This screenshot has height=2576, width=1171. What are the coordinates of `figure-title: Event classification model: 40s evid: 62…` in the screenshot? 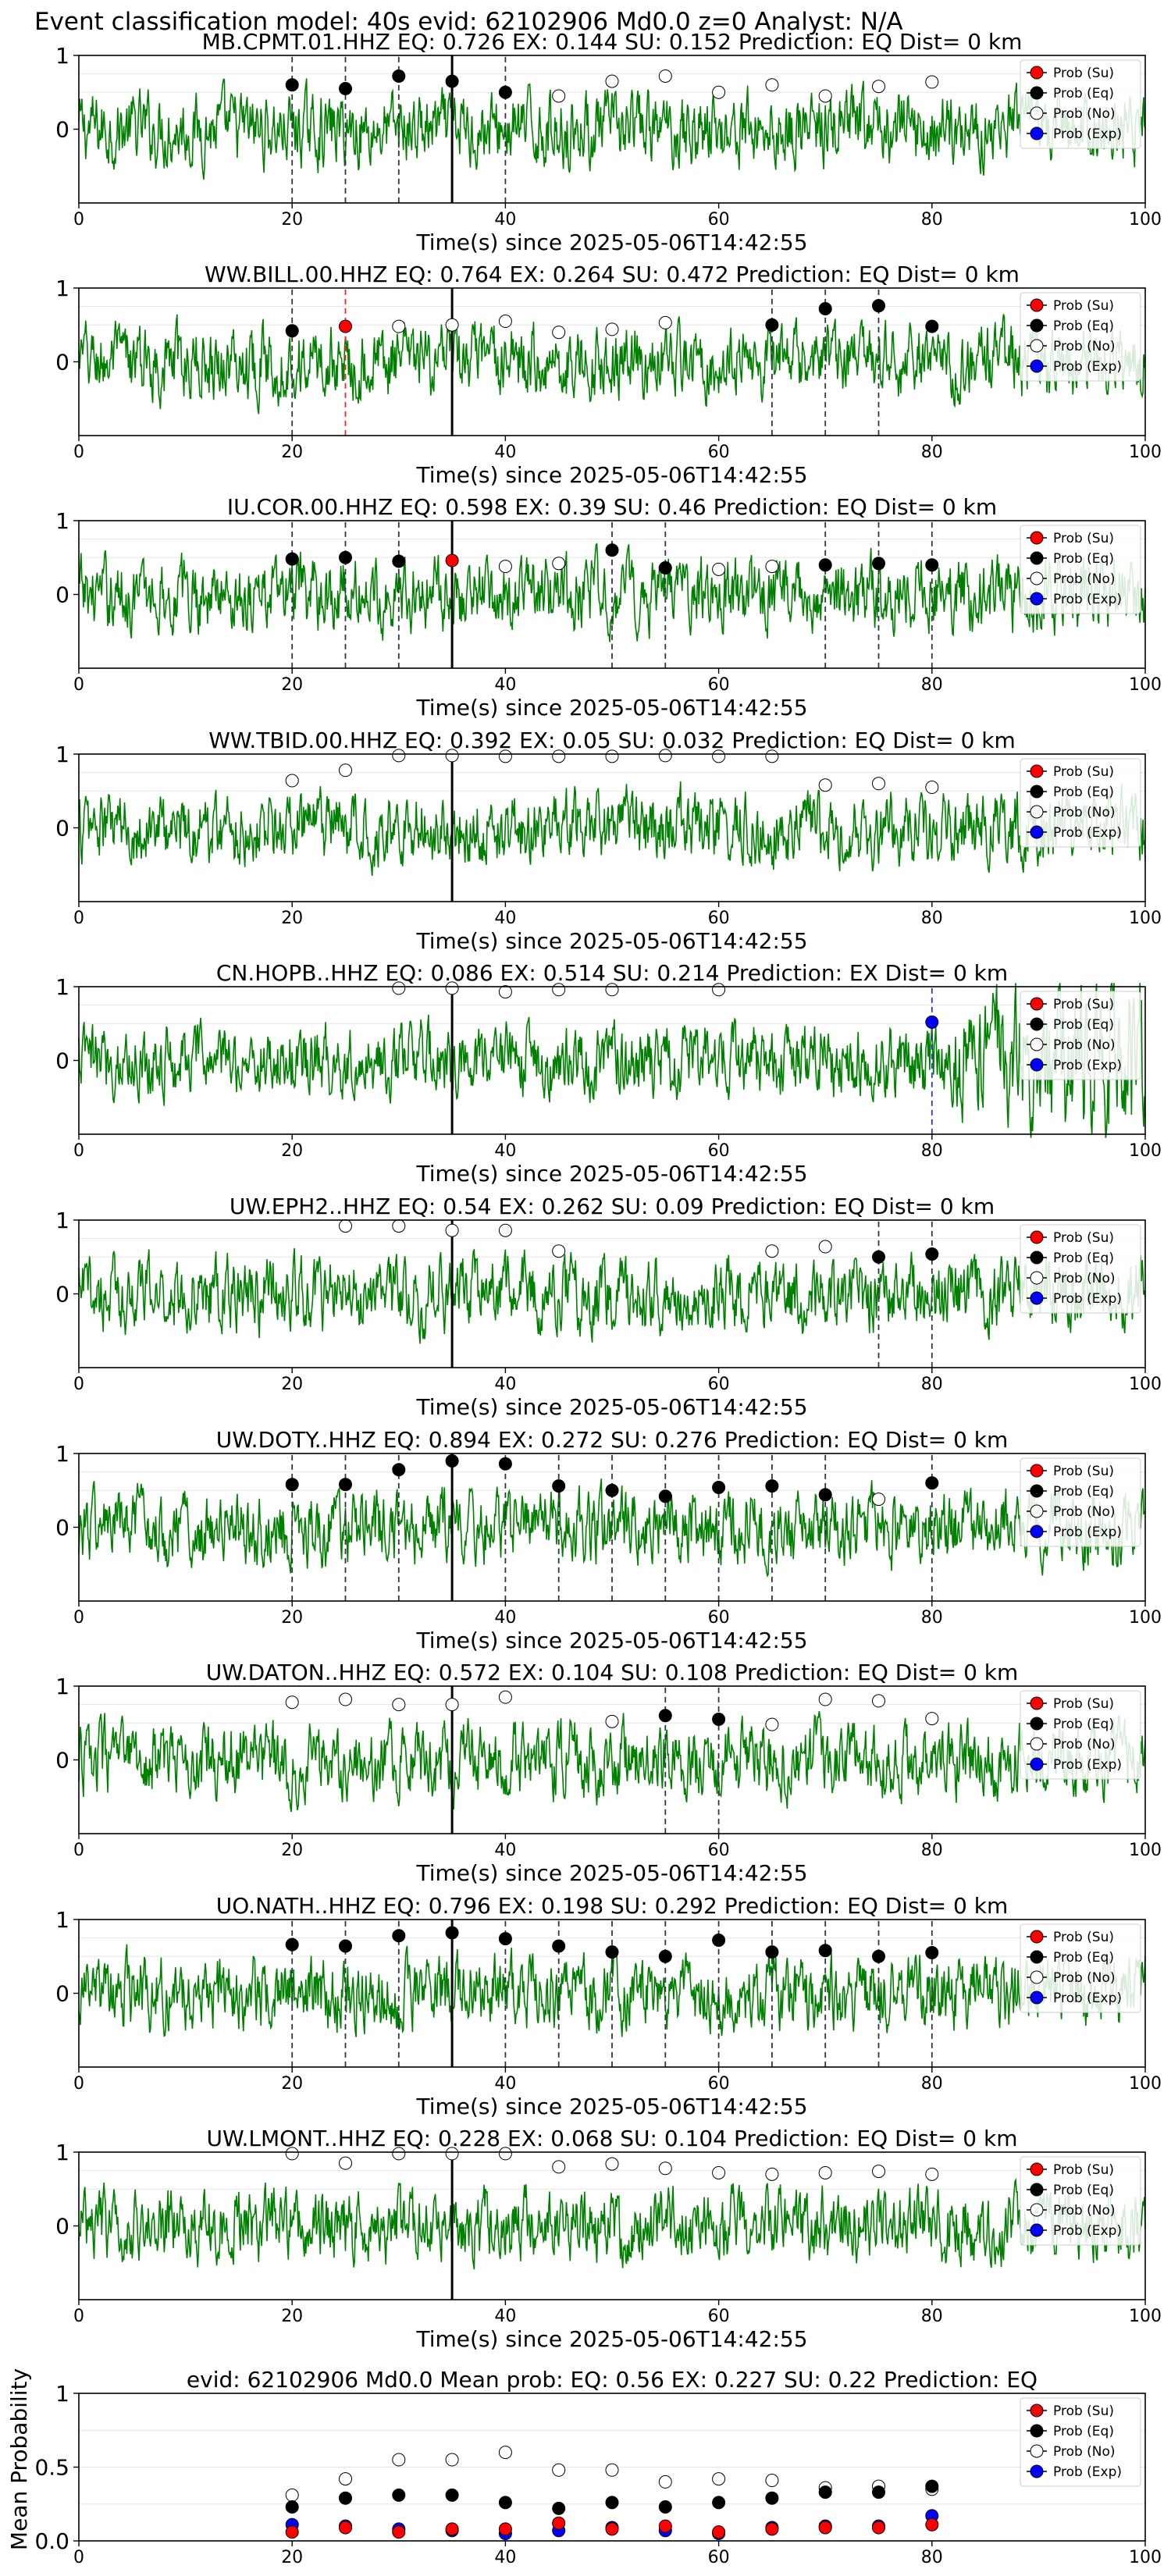 It's located at (468, 22).